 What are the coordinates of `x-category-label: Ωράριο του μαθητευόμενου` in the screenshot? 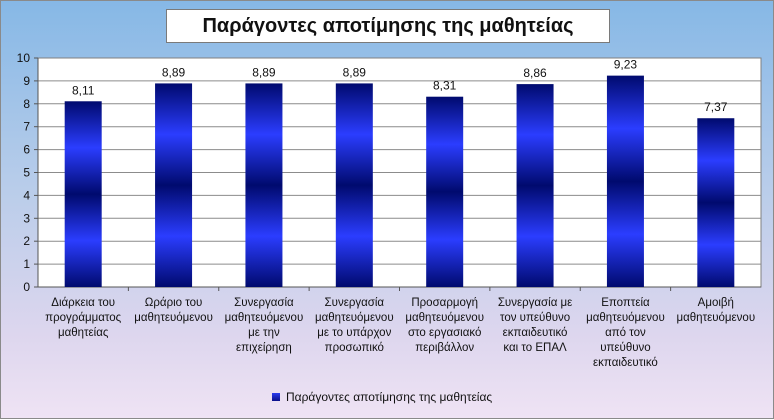 It's located at (173, 310).